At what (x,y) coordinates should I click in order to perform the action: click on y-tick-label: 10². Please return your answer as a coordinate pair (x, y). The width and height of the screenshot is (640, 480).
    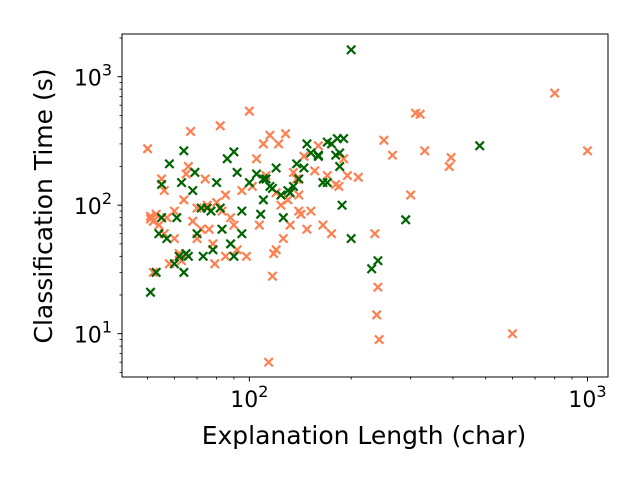
    Looking at the image, I should click on (93, 204).